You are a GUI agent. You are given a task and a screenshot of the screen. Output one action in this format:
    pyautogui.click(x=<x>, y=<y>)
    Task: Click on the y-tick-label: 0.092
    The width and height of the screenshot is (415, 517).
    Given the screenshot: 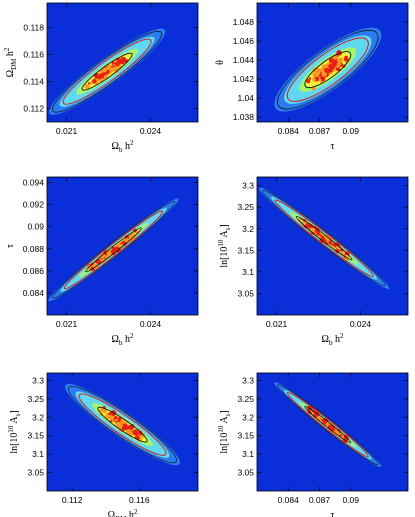 What is the action you would take?
    pyautogui.click(x=34, y=205)
    